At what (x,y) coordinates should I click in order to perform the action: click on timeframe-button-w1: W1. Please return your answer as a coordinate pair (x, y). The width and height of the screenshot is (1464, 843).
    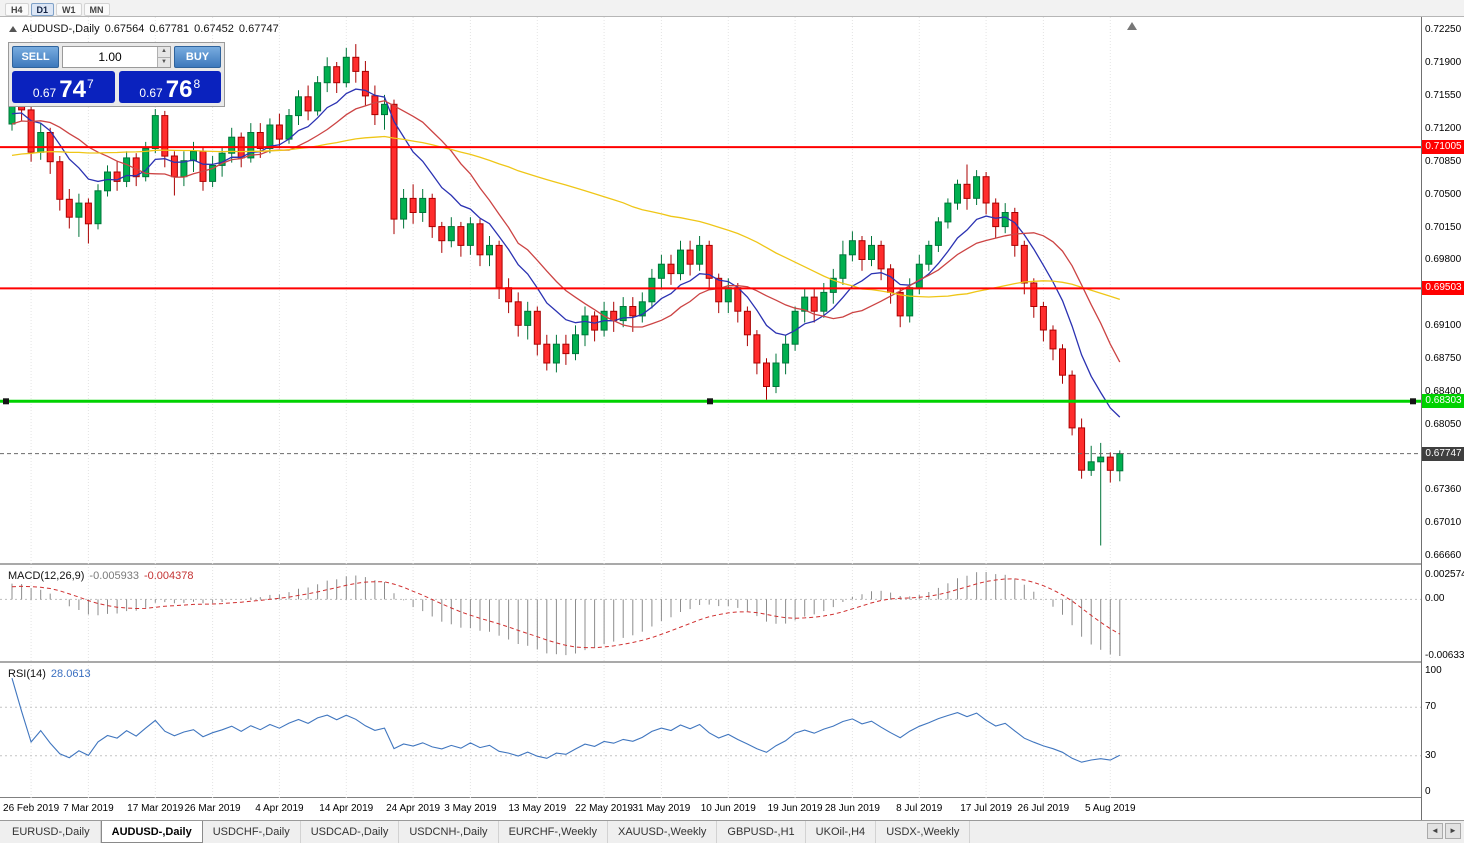
    Looking at the image, I should click on (69, 9).